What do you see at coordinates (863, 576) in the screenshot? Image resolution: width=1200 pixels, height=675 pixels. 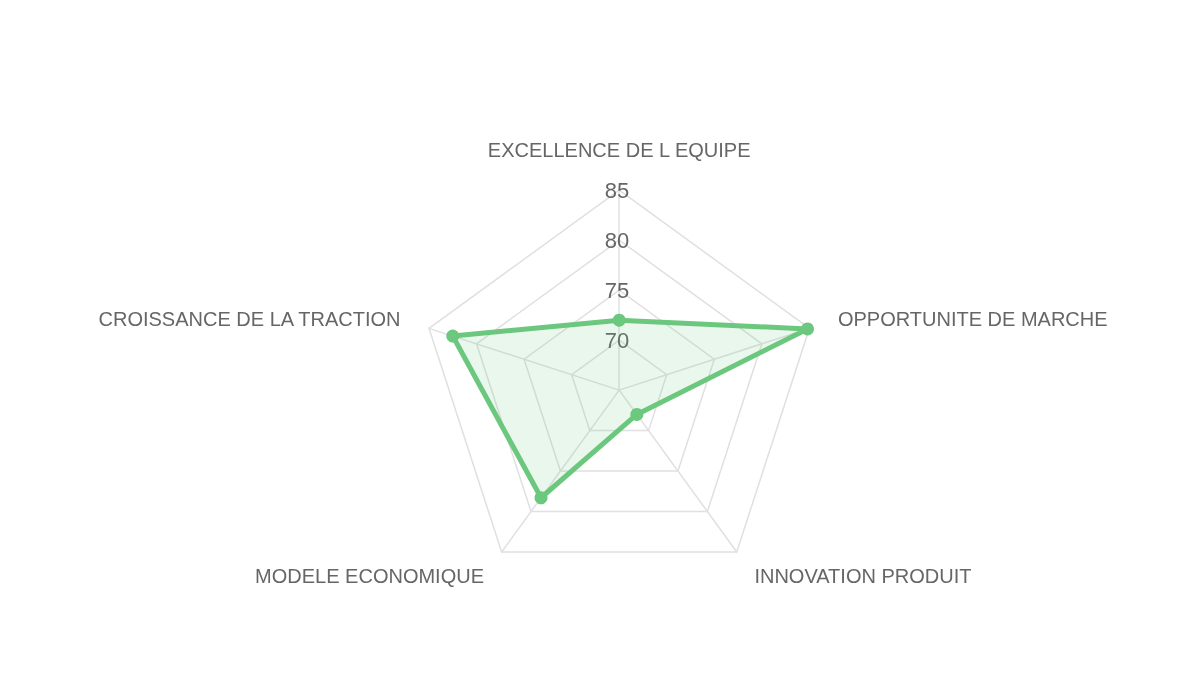 I see `spoke-label: INNOVATION PRODUIT` at bounding box center [863, 576].